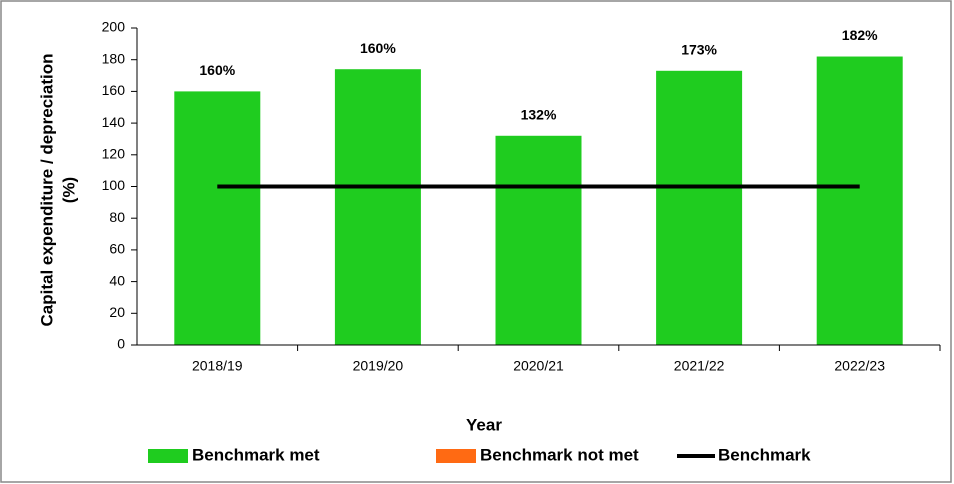 The width and height of the screenshot is (954, 484). I want to click on y-tick-label: 0, so click(121, 344).